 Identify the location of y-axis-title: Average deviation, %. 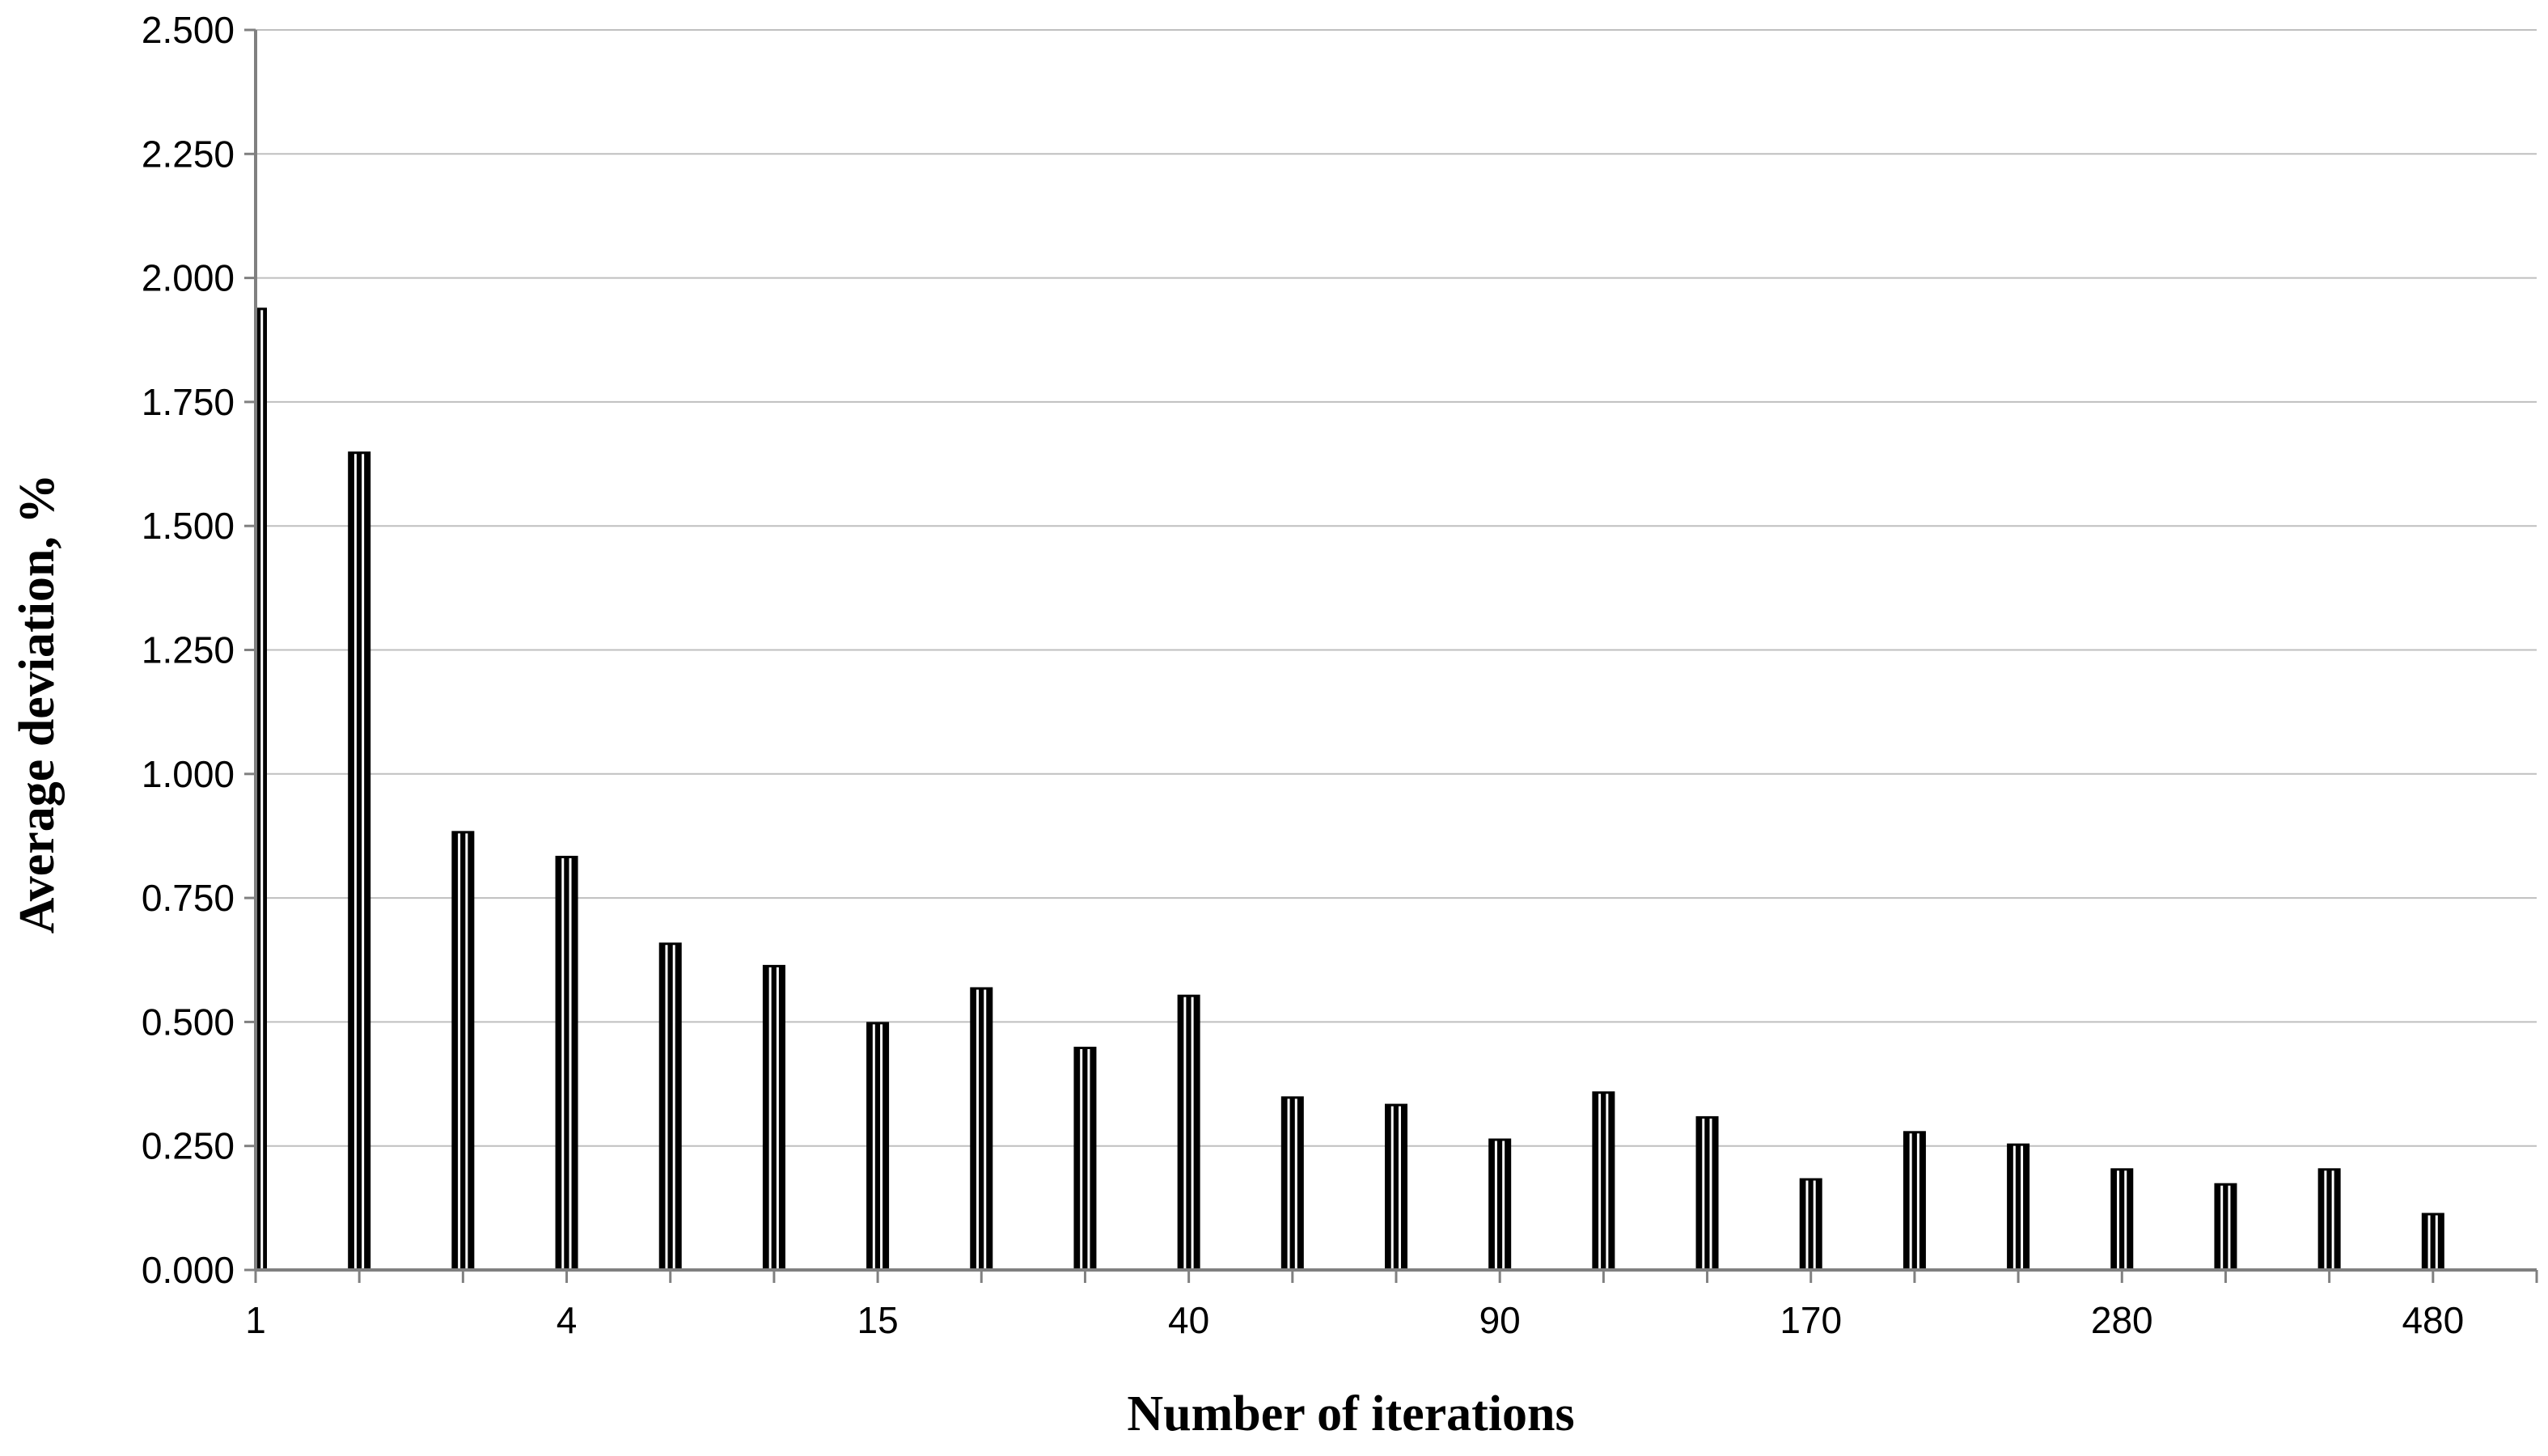
(37, 704).